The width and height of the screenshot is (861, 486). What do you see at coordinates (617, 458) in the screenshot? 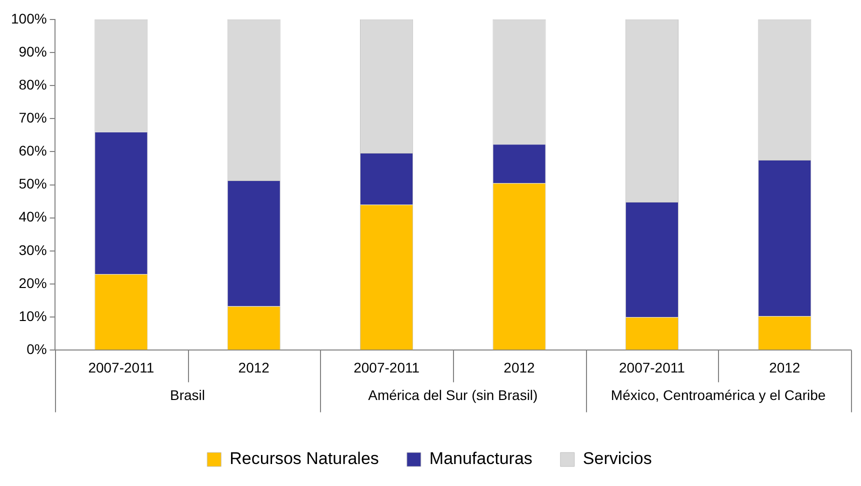
I see `legend-label: Servicios` at bounding box center [617, 458].